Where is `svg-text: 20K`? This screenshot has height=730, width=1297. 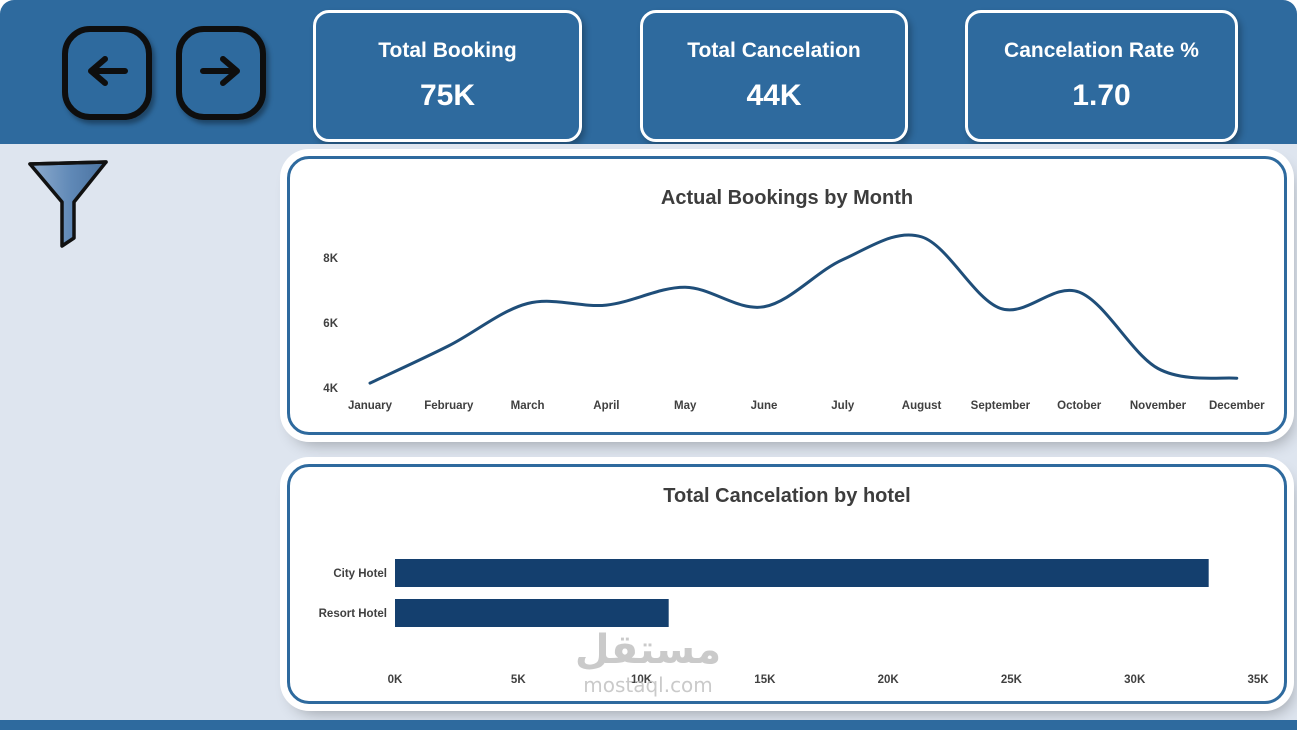 svg-text: 20K is located at coordinates (889, 680).